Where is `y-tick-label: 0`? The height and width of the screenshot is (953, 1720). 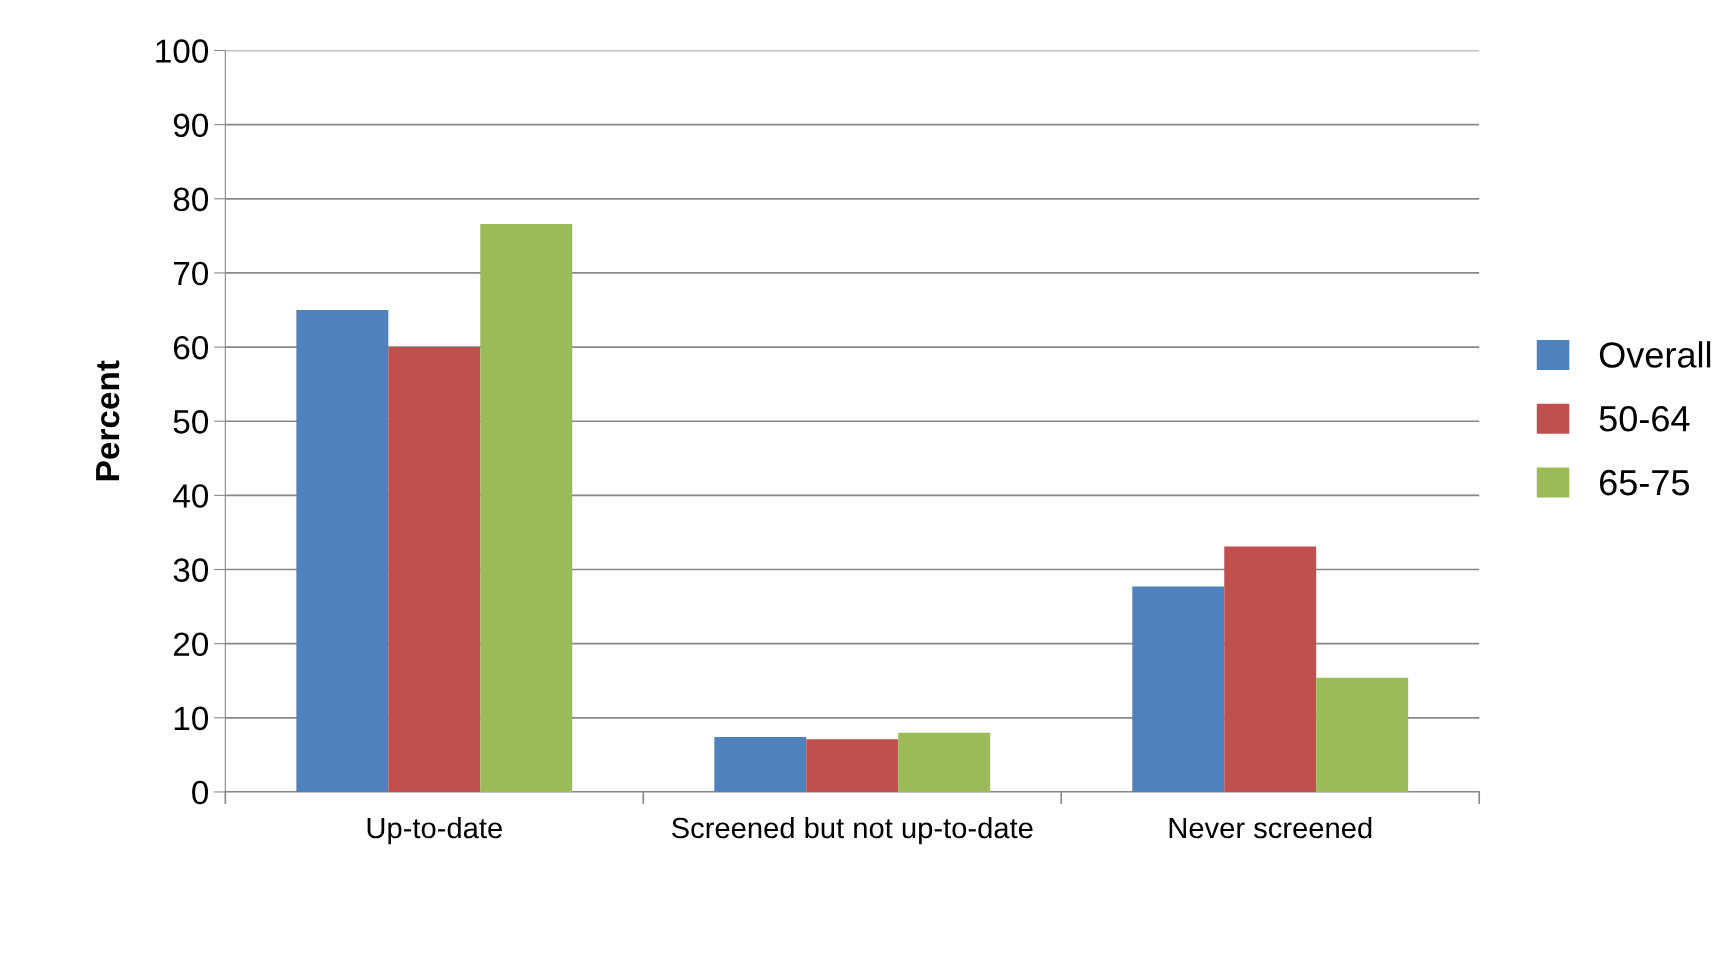
y-tick-label: 0 is located at coordinates (200, 792).